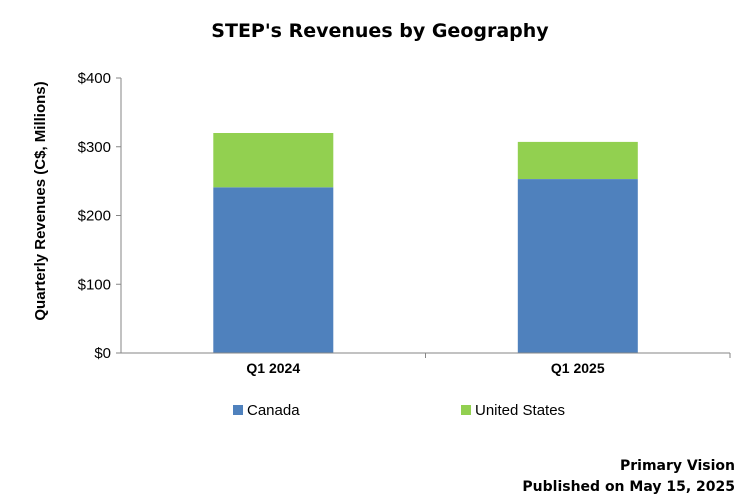  Describe the element at coordinates (520, 410) in the screenshot. I see `legend-label-united-states: United States` at that location.